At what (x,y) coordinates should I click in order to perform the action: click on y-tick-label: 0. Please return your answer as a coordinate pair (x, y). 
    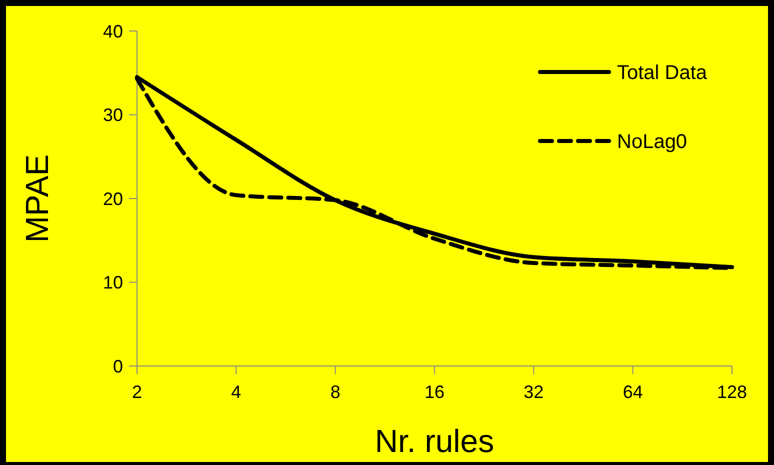
    Looking at the image, I should click on (117, 366).